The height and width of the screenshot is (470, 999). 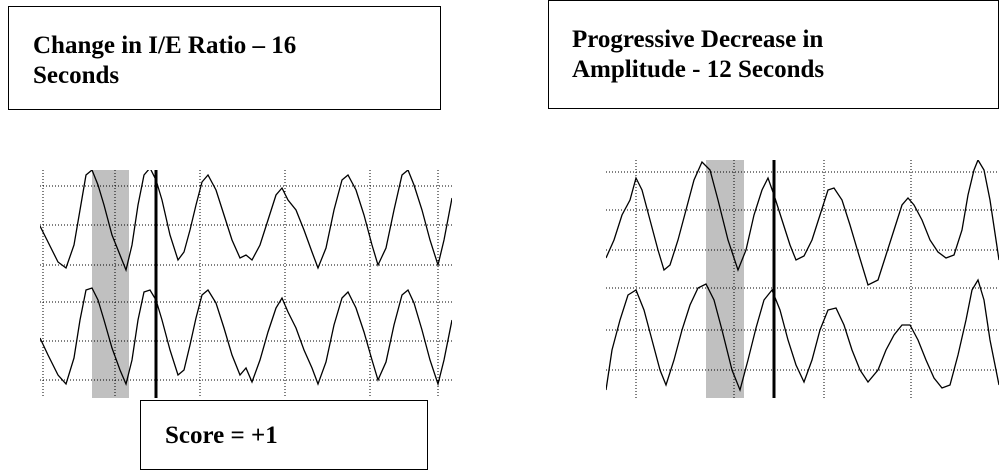 What do you see at coordinates (110, 284) in the screenshot?
I see `left-highlight-band` at bounding box center [110, 284].